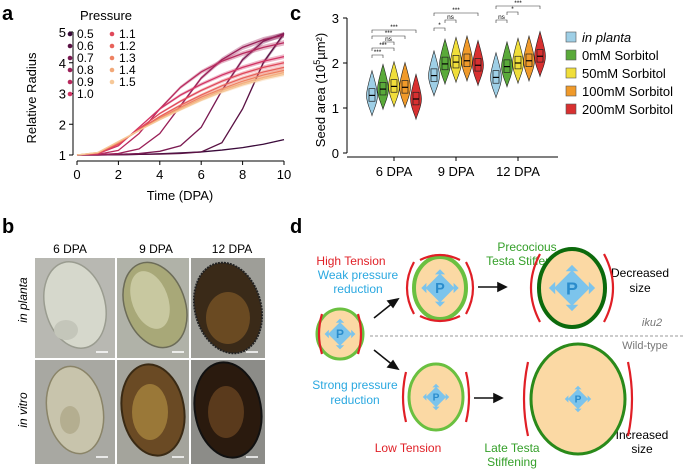 This screenshot has width=685, height=469. What do you see at coordinates (320, 90) in the screenshot?
I see `chart-c-ylabel: Seed area (105µm²)` at bounding box center [320, 90].